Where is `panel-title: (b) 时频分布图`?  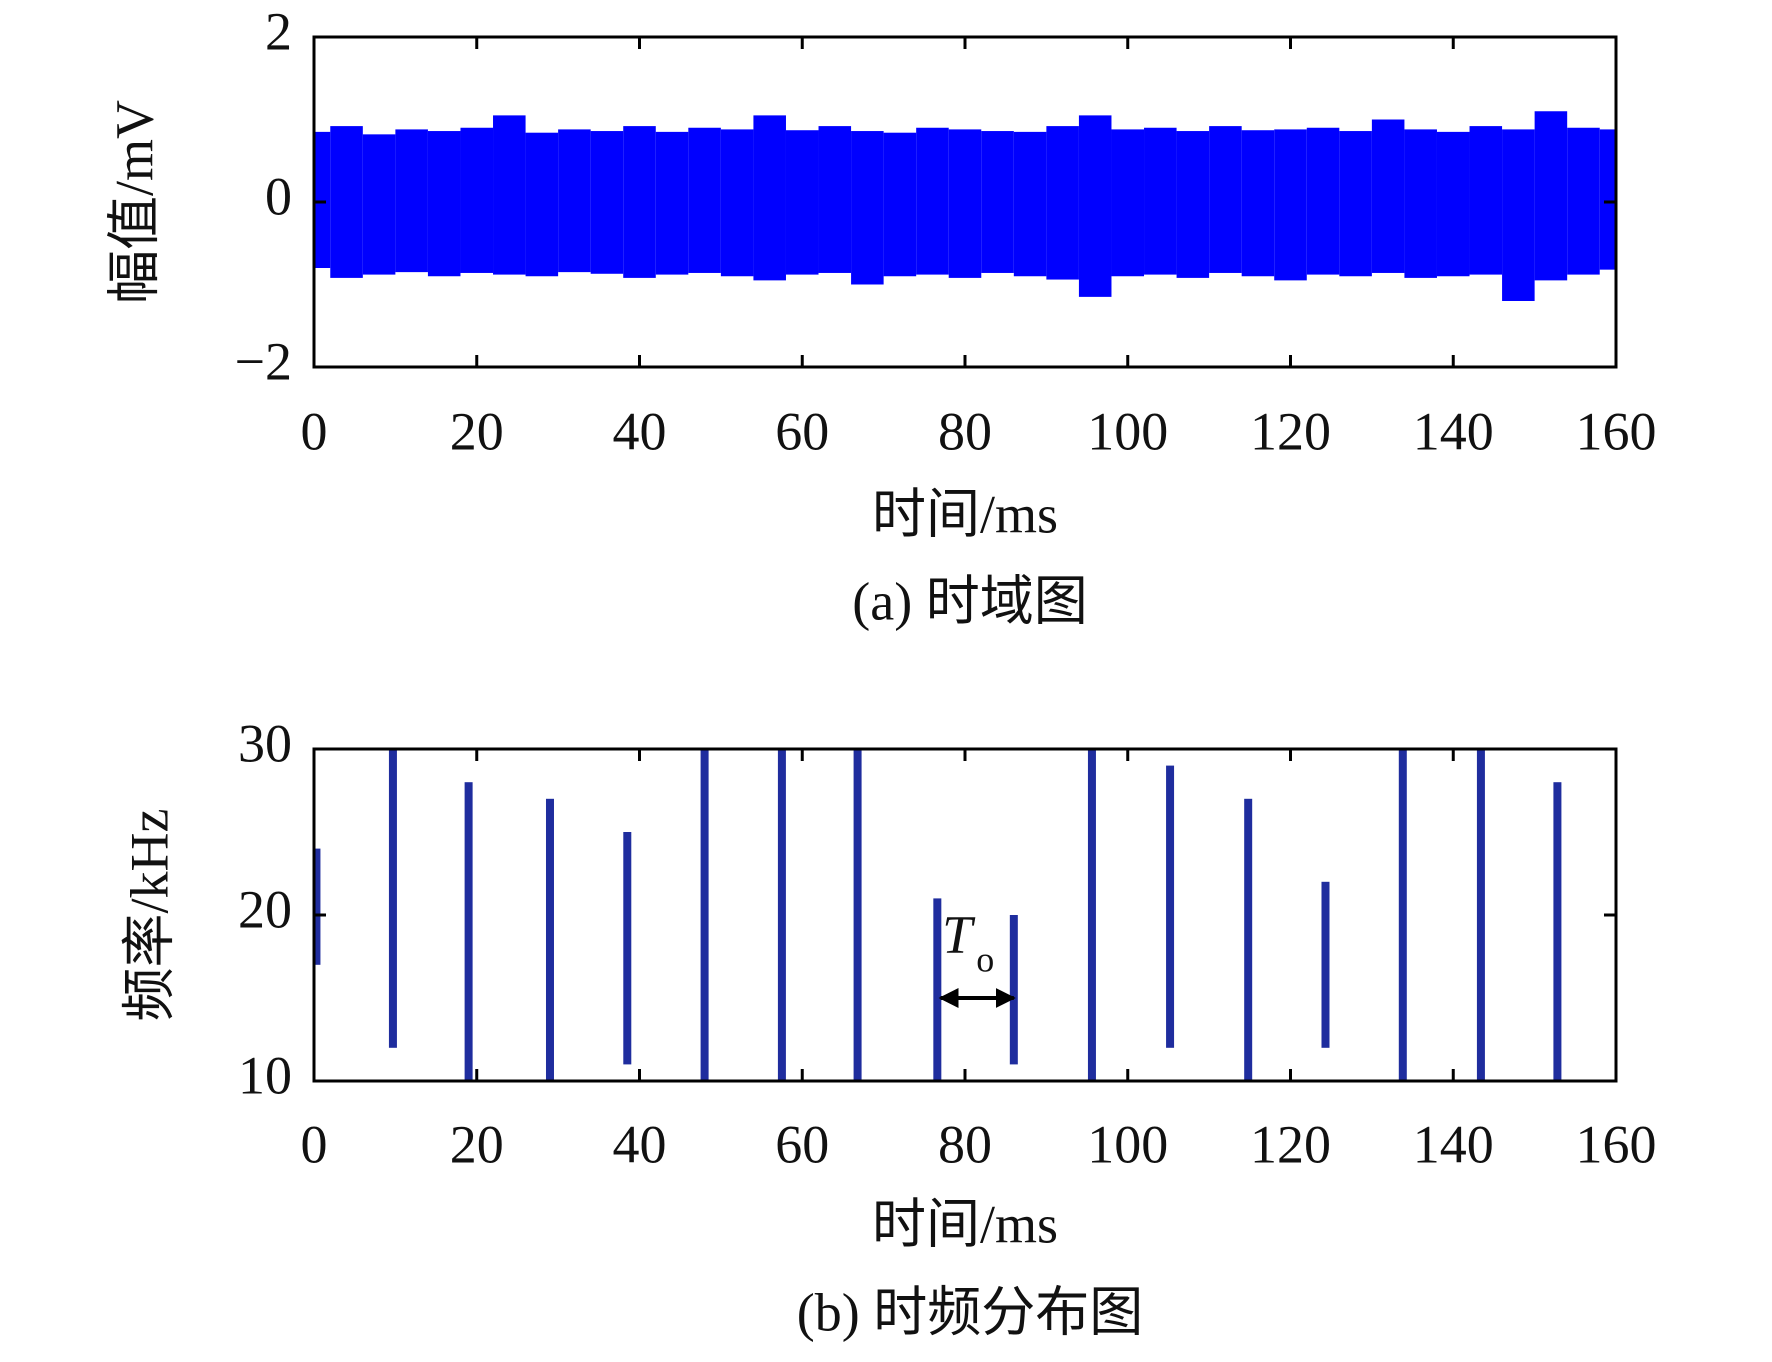
panel-title: (b) 时频分布图 is located at coordinates (970, 1312).